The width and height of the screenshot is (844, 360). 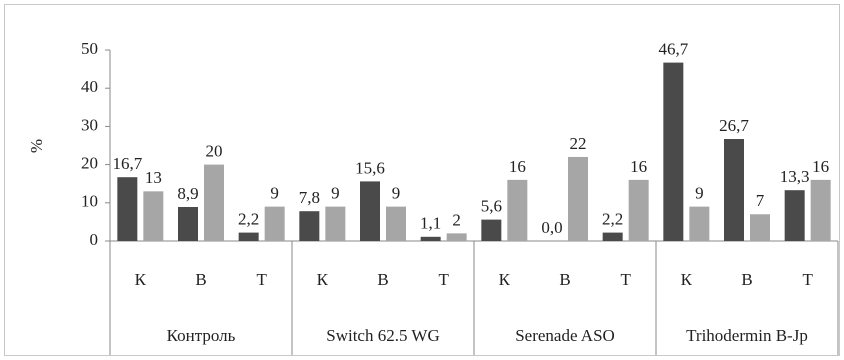 I want to click on data-label: 5,6, so click(x=491, y=206).